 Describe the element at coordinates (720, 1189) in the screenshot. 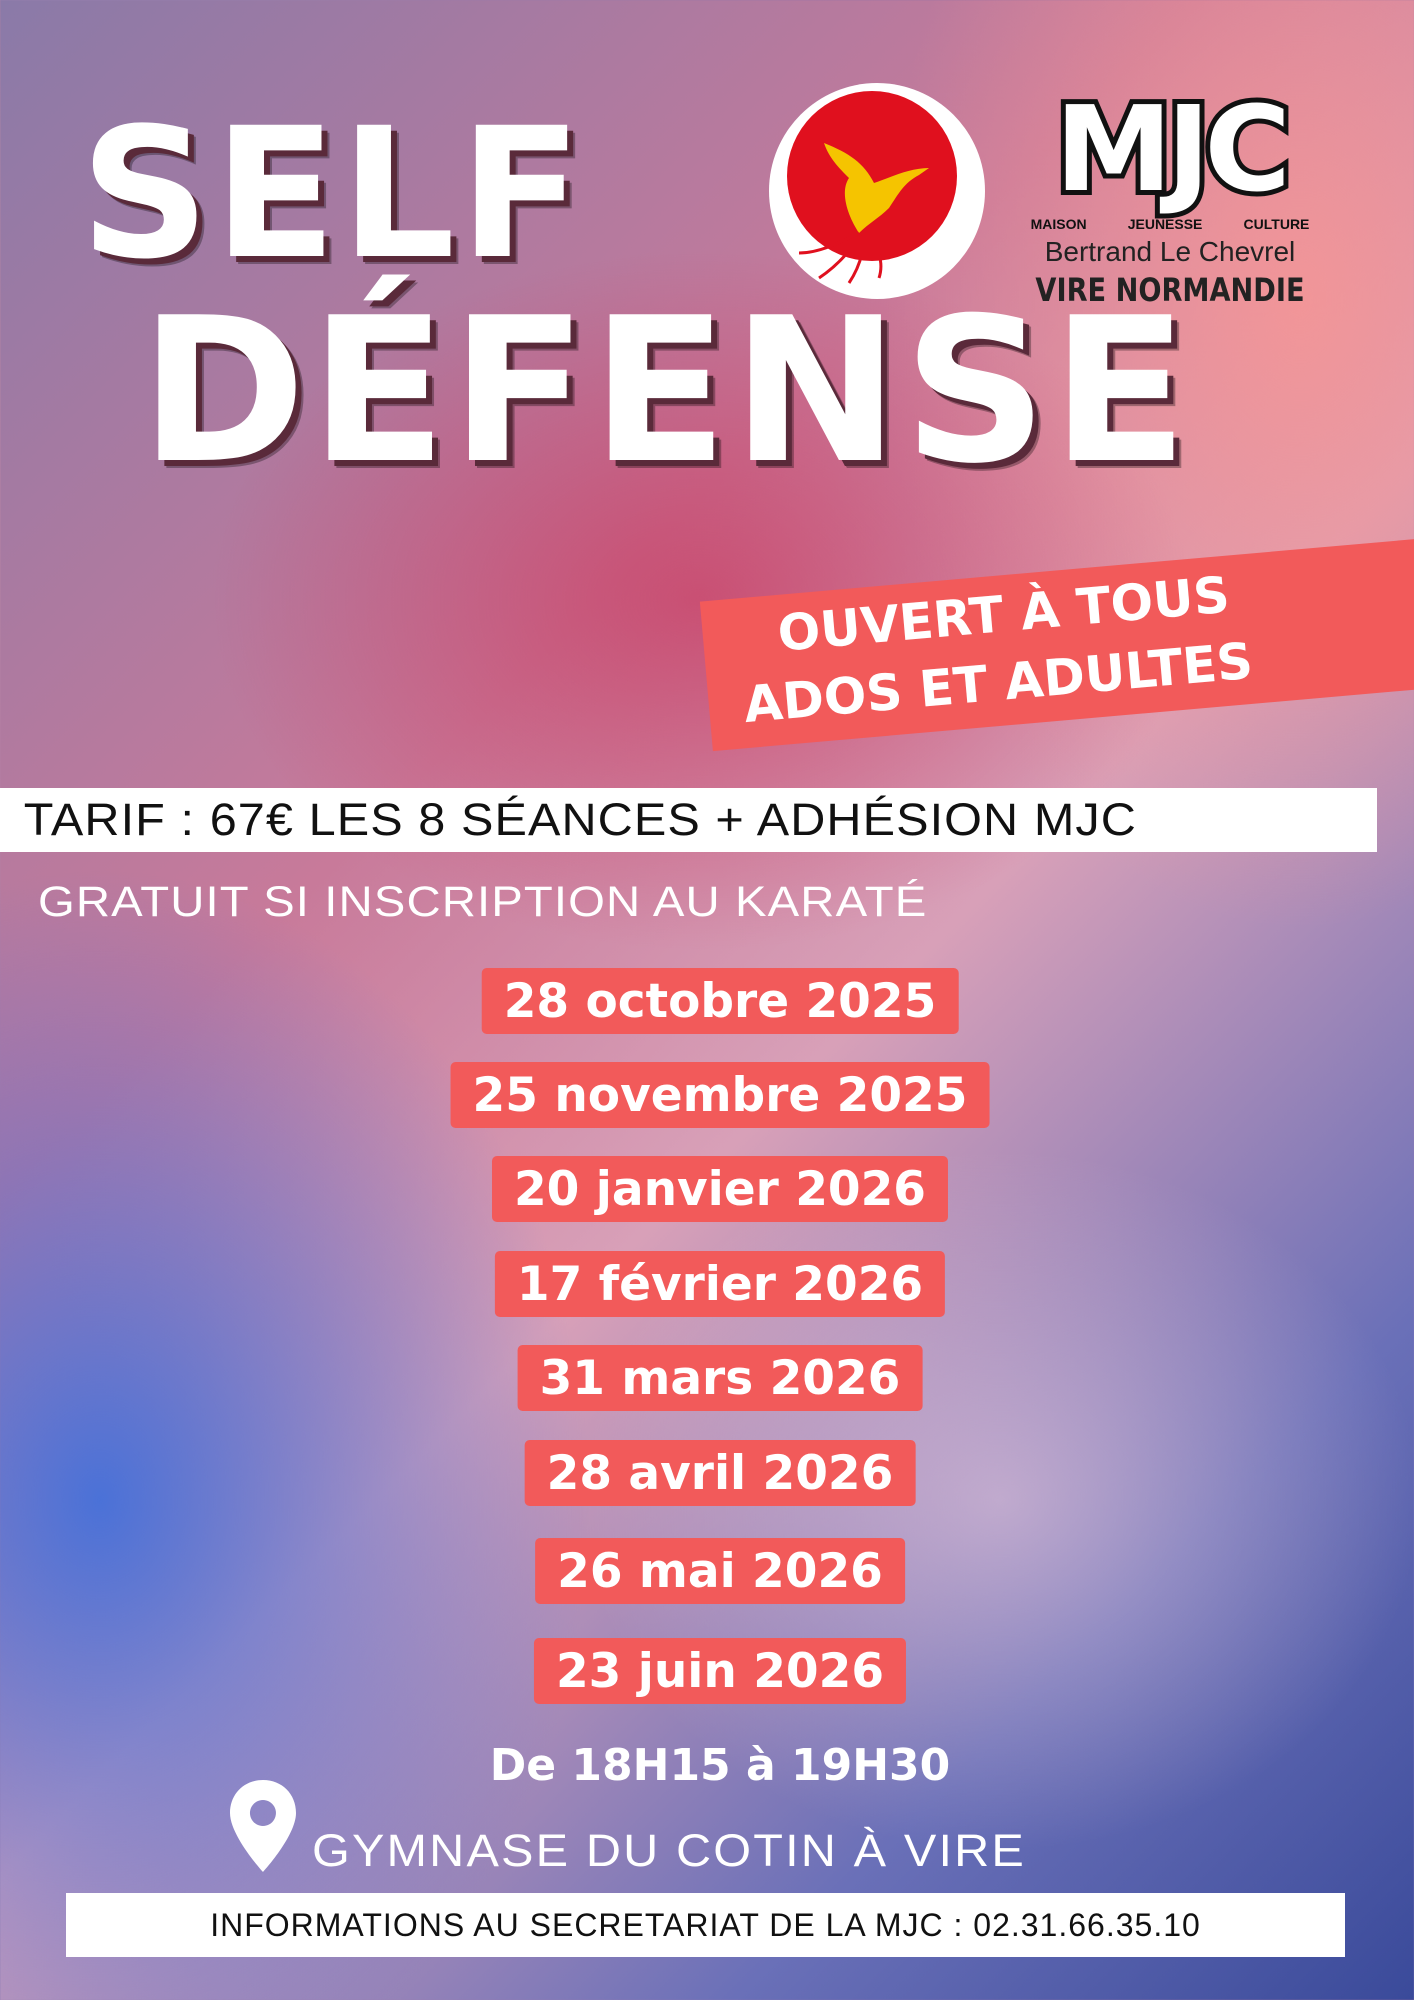

I see `date-pill: 20 janvier 2026` at that location.